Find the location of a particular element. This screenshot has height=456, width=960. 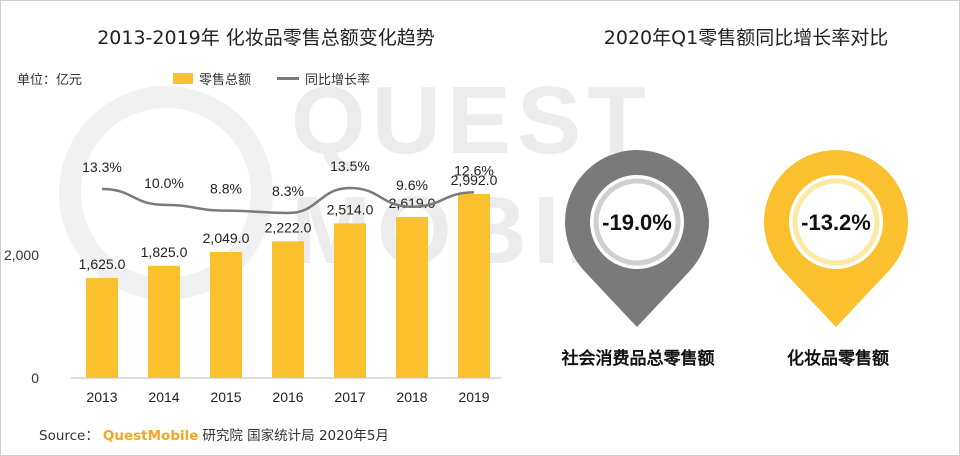

legend-line-swatch is located at coordinates (288, 78).